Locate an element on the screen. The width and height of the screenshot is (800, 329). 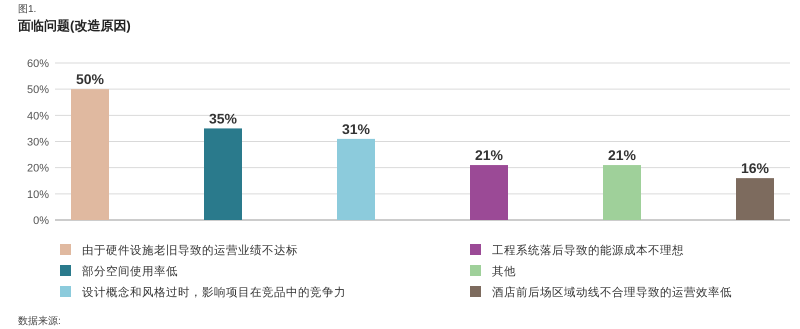
ytick: 60% is located at coordinates (37, 64).